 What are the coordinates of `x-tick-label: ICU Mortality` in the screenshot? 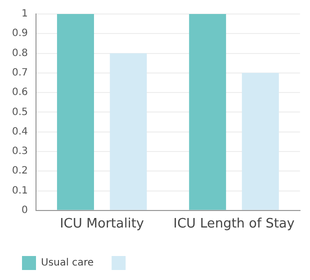 It's located at (102, 224).